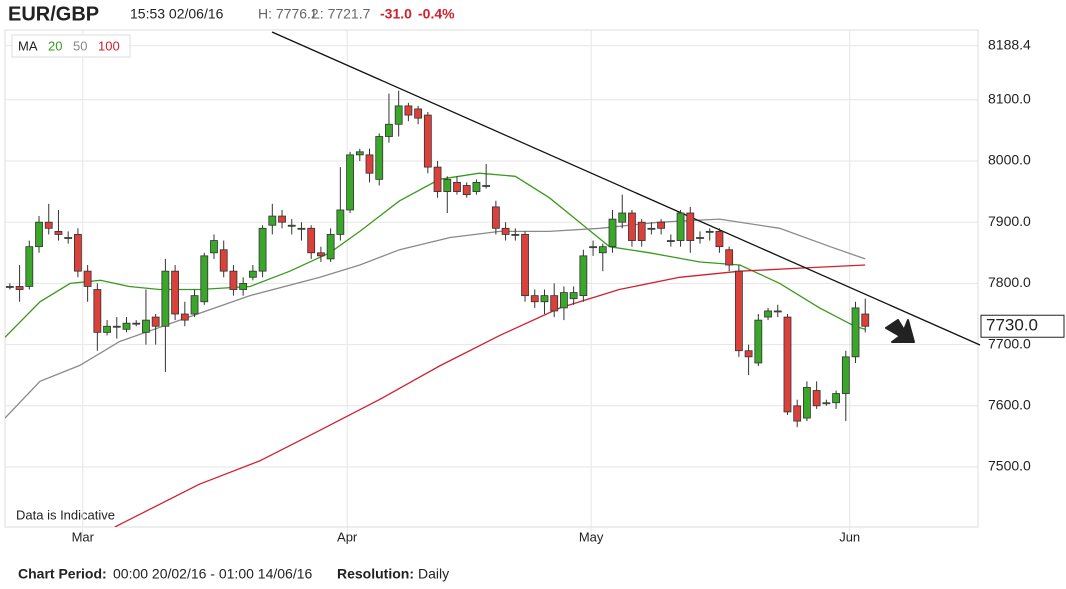 This screenshot has width=1066, height=589. Describe the element at coordinates (375, 574) in the screenshot. I see `resolution-label: Resolution:` at that location.